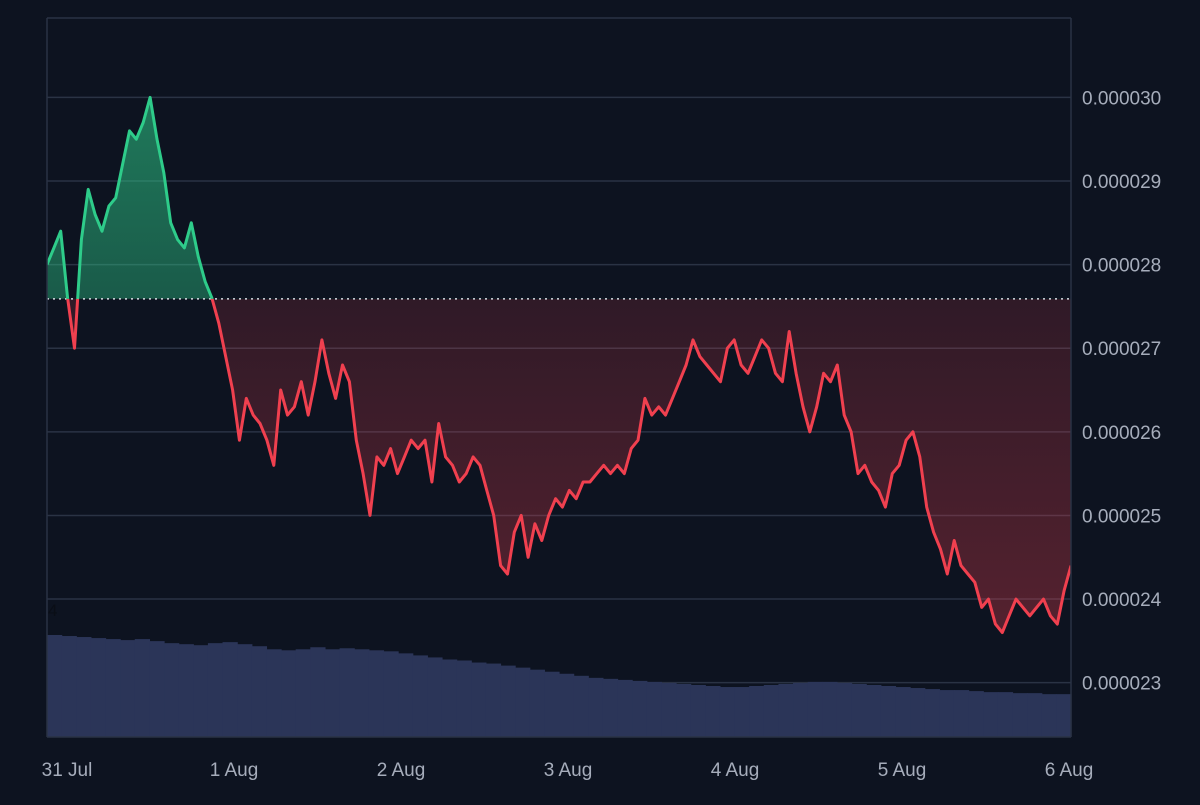 Image resolution: width=1200 pixels, height=805 pixels. Describe the element at coordinates (902, 770) in the screenshot. I see `x-tick-label: 5 Aug` at that location.